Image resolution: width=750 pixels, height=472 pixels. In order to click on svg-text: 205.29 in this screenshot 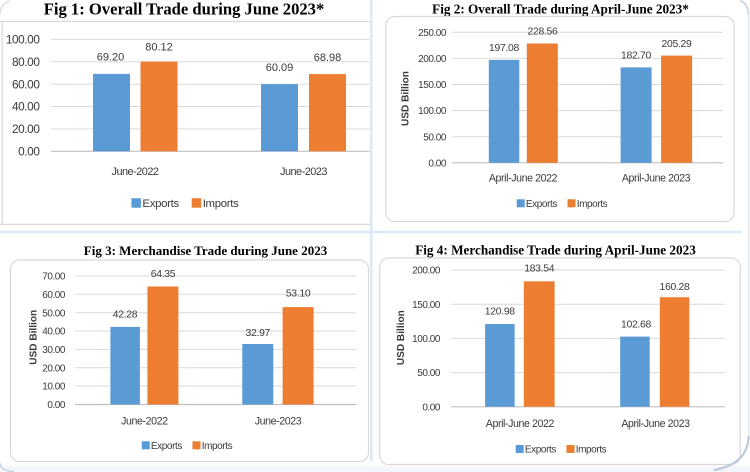, I will do `click(677, 44)`.